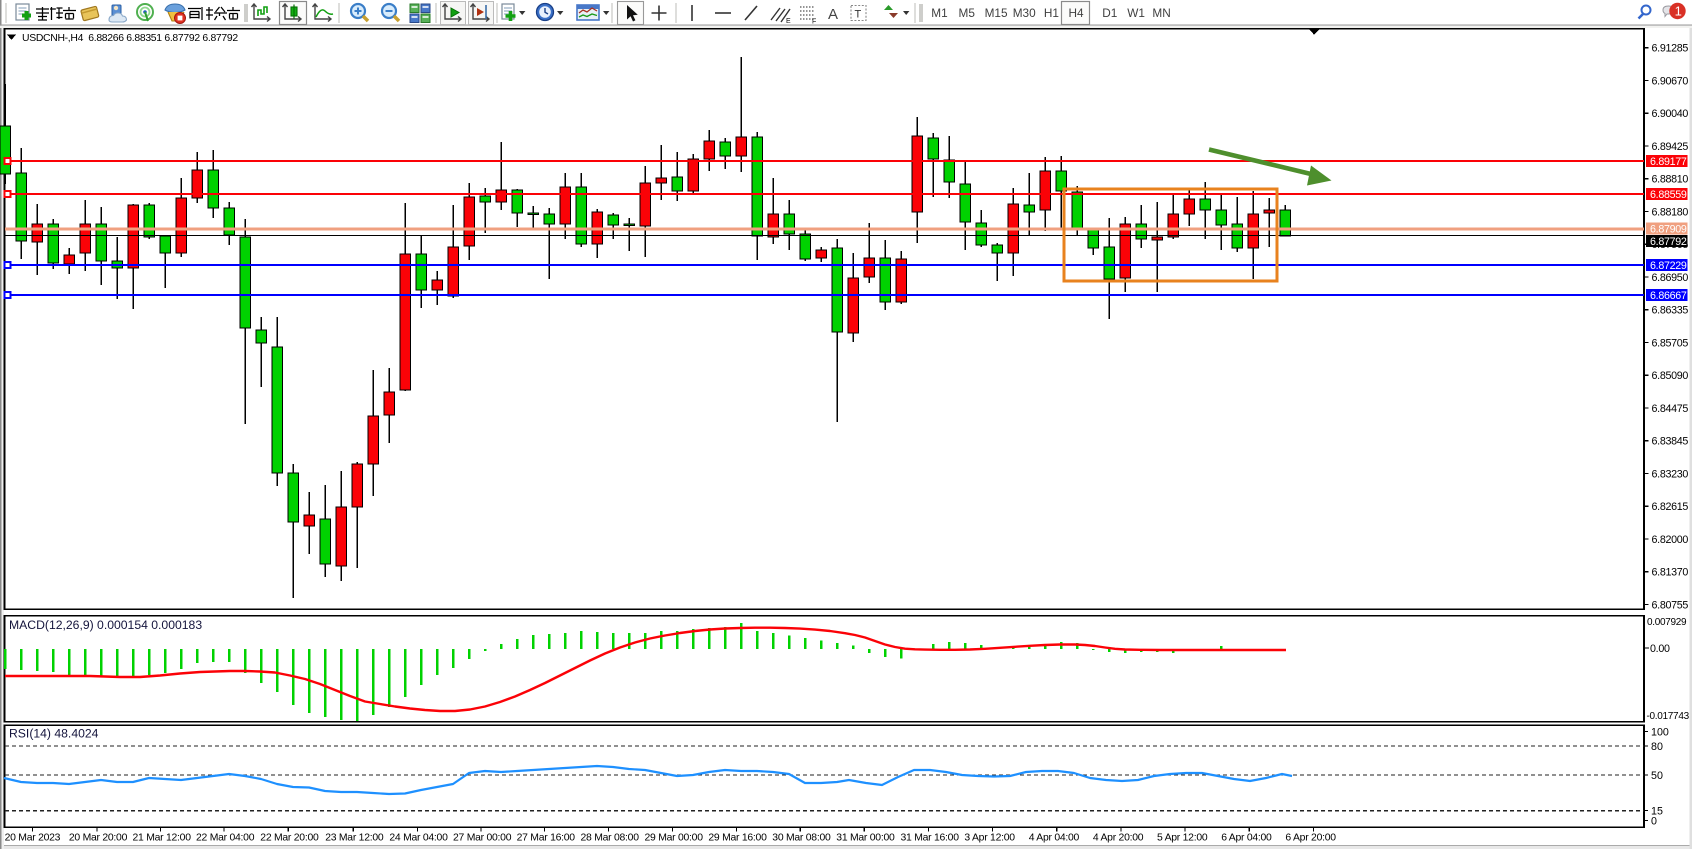 This screenshot has width=1692, height=854. I want to click on svg-text: M30, so click(1024, 13).